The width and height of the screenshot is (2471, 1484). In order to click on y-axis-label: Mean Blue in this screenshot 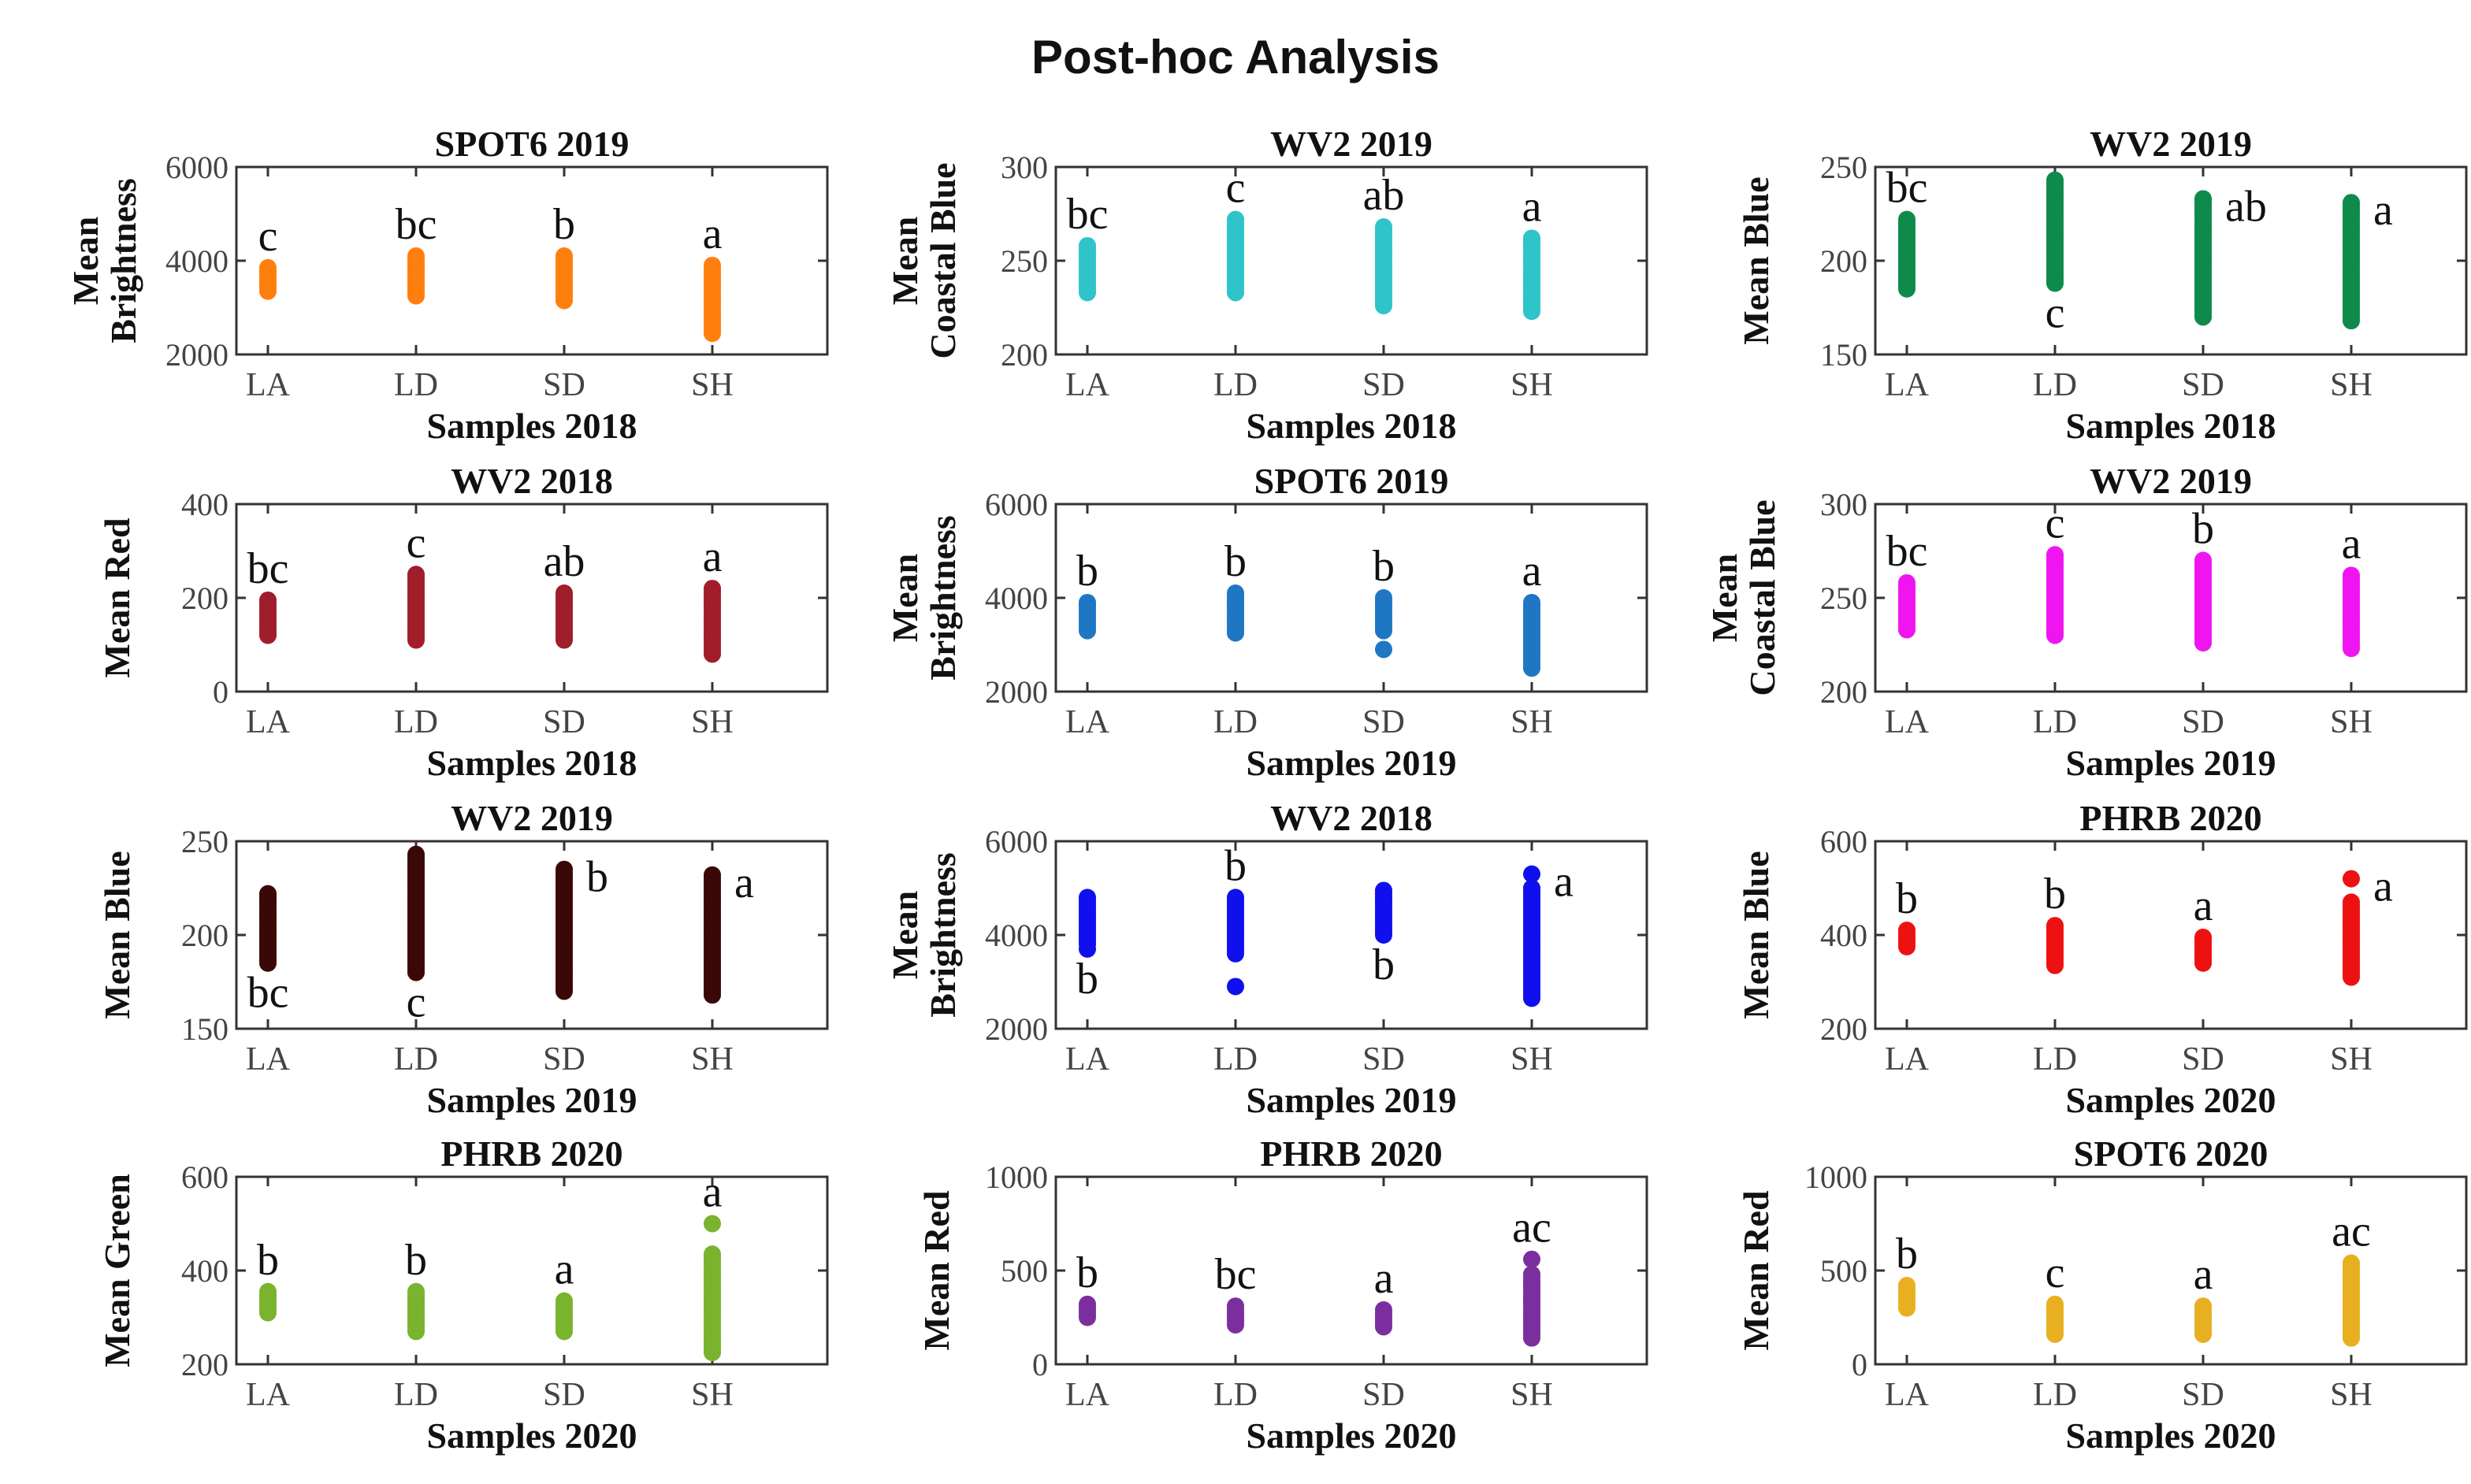, I will do `click(1756, 260)`.